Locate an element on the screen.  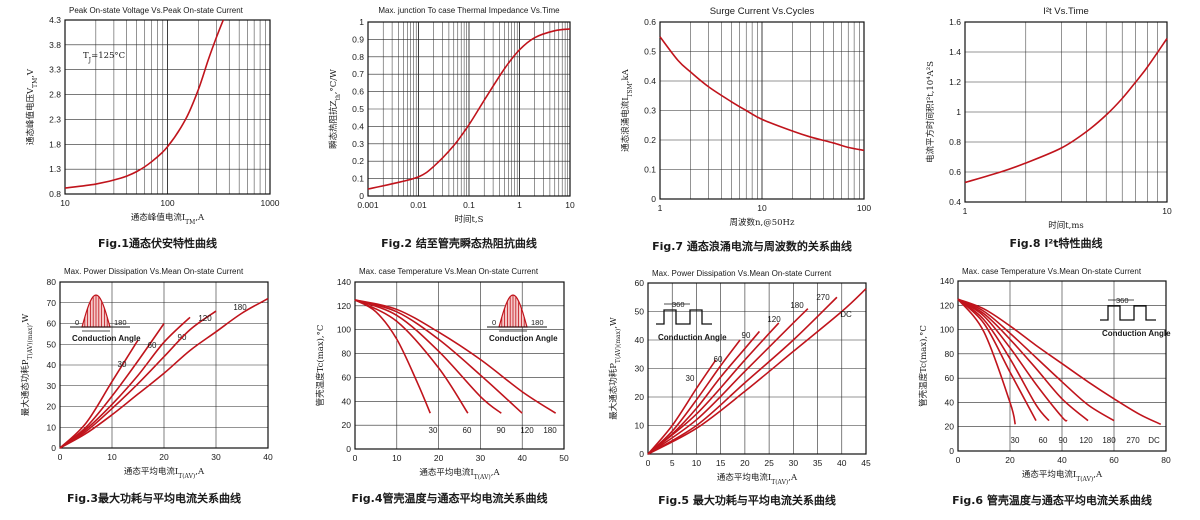
fig7-frame is located at coordinates (762, 110).